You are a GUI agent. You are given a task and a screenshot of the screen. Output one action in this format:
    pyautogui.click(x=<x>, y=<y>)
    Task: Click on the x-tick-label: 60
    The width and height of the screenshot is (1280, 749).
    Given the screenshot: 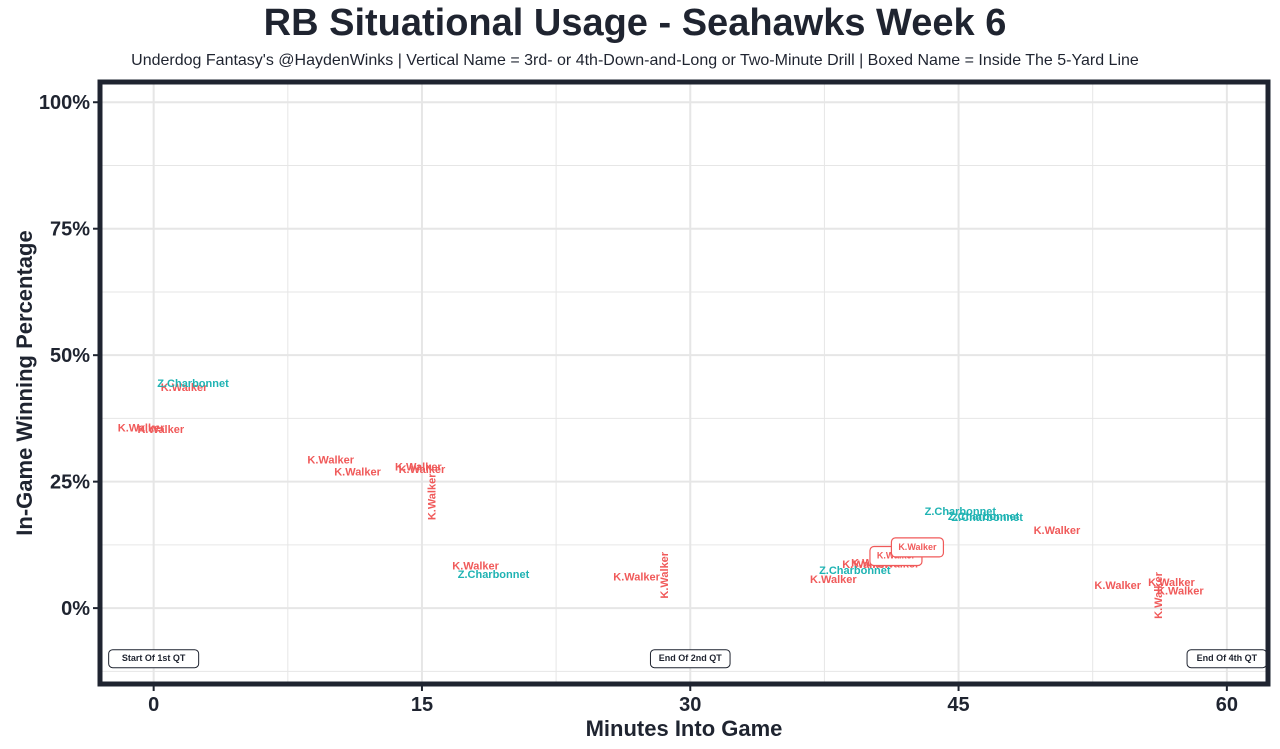 What is the action you would take?
    pyautogui.click(x=1227, y=705)
    